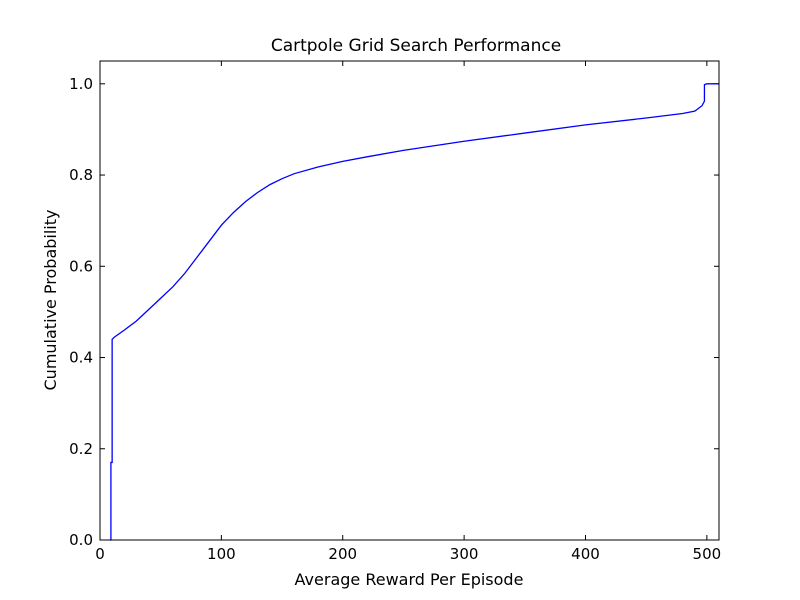 The image size is (800, 600). Describe the element at coordinates (409, 579) in the screenshot. I see `x-axis-label: Average Reward Per Episode` at that location.